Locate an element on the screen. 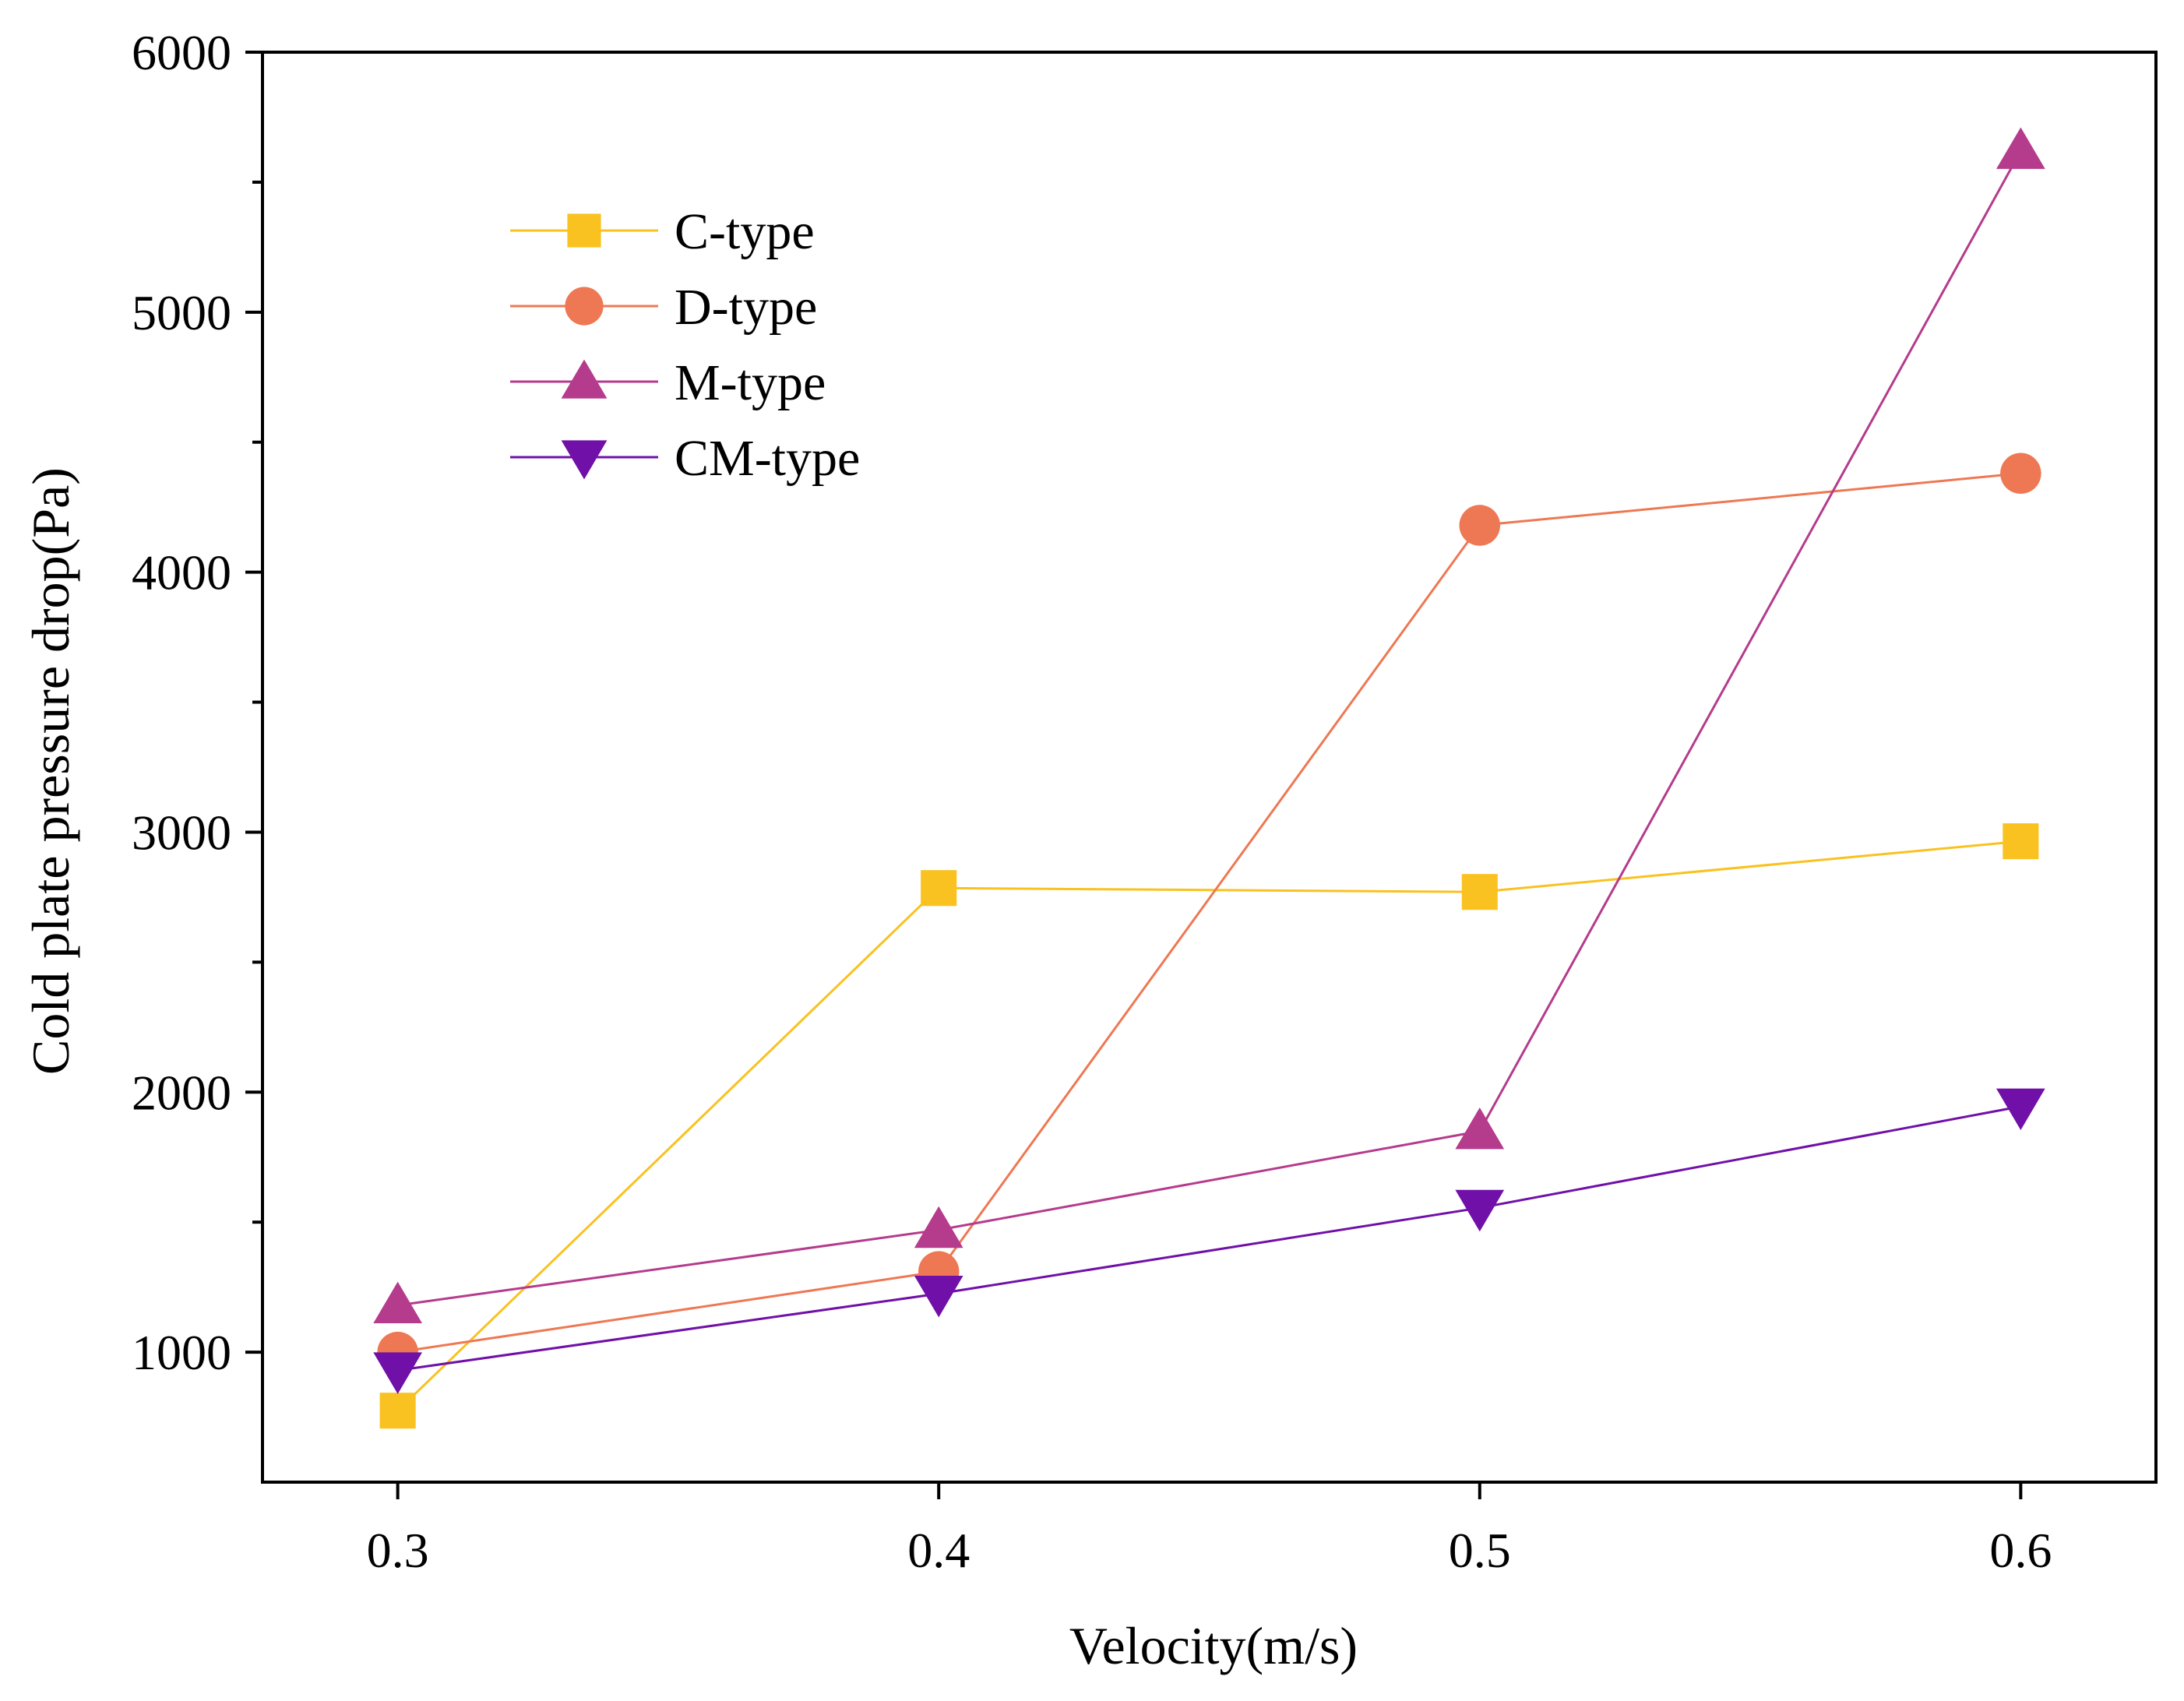 The width and height of the screenshot is (2184, 1701). legend-marker-M-type is located at coordinates (584, 379).